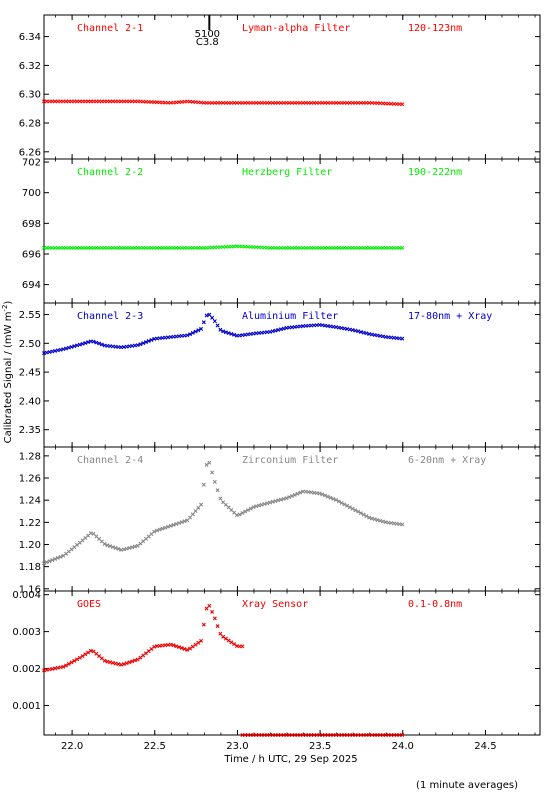  What do you see at coordinates (30, 152) in the screenshot?
I see `y-tick-label: 6.26` at bounding box center [30, 152].